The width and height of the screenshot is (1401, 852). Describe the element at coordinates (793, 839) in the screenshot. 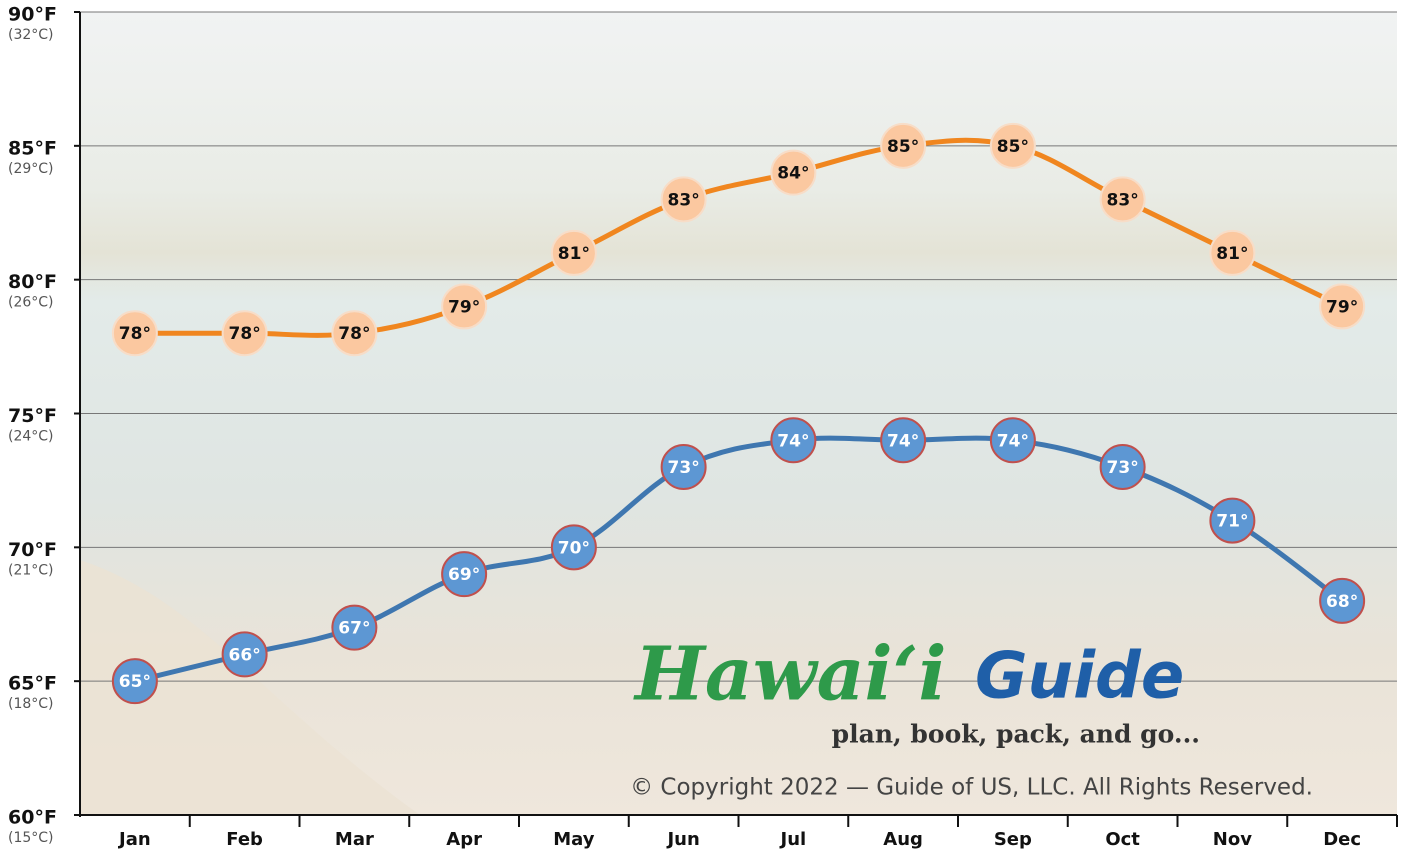

I see `x-tick-label: Jul` at that location.